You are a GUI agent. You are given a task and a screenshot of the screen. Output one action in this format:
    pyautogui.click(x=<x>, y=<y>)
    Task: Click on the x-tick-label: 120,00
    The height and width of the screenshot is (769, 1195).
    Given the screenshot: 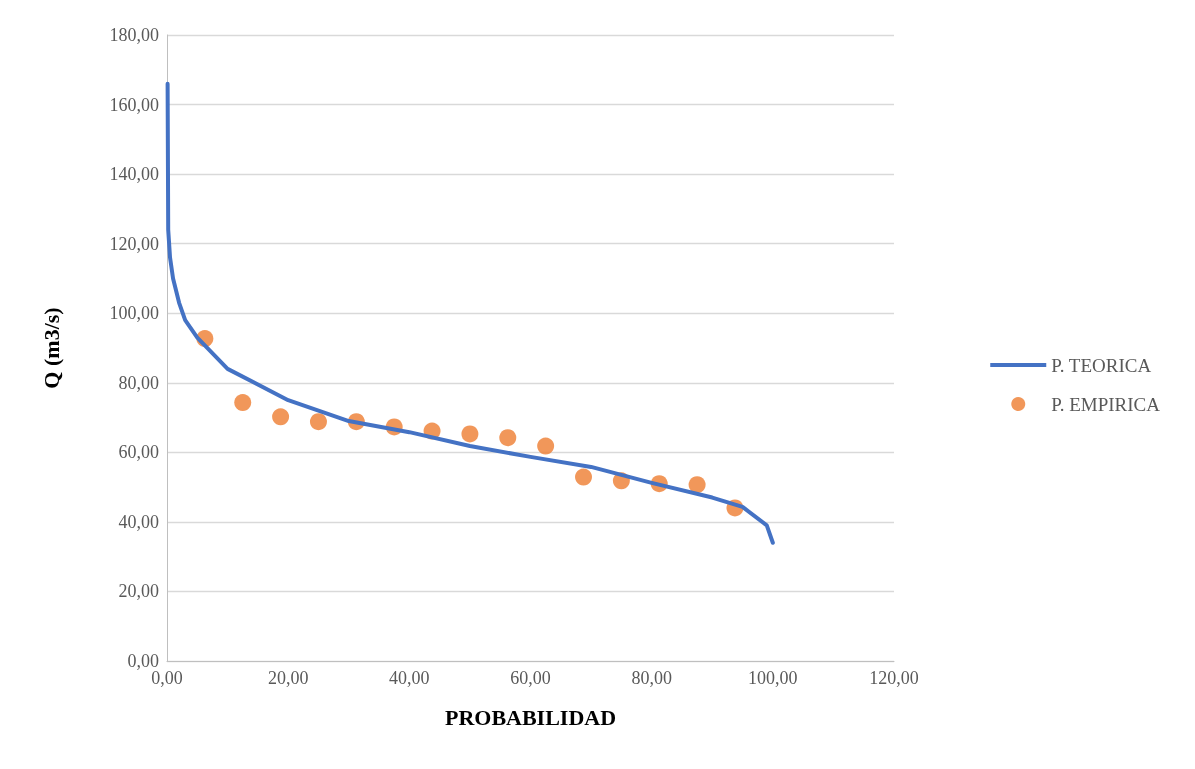 What is the action you would take?
    pyautogui.click(x=894, y=678)
    